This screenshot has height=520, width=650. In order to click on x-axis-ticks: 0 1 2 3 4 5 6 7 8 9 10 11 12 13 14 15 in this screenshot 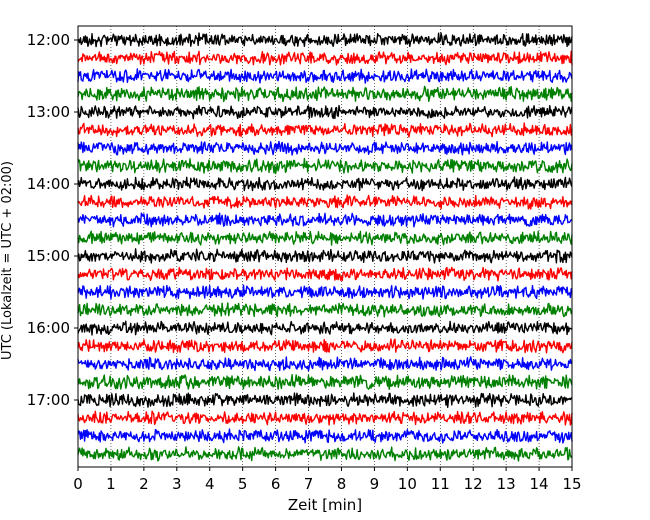, I will do `click(327, 480)`.